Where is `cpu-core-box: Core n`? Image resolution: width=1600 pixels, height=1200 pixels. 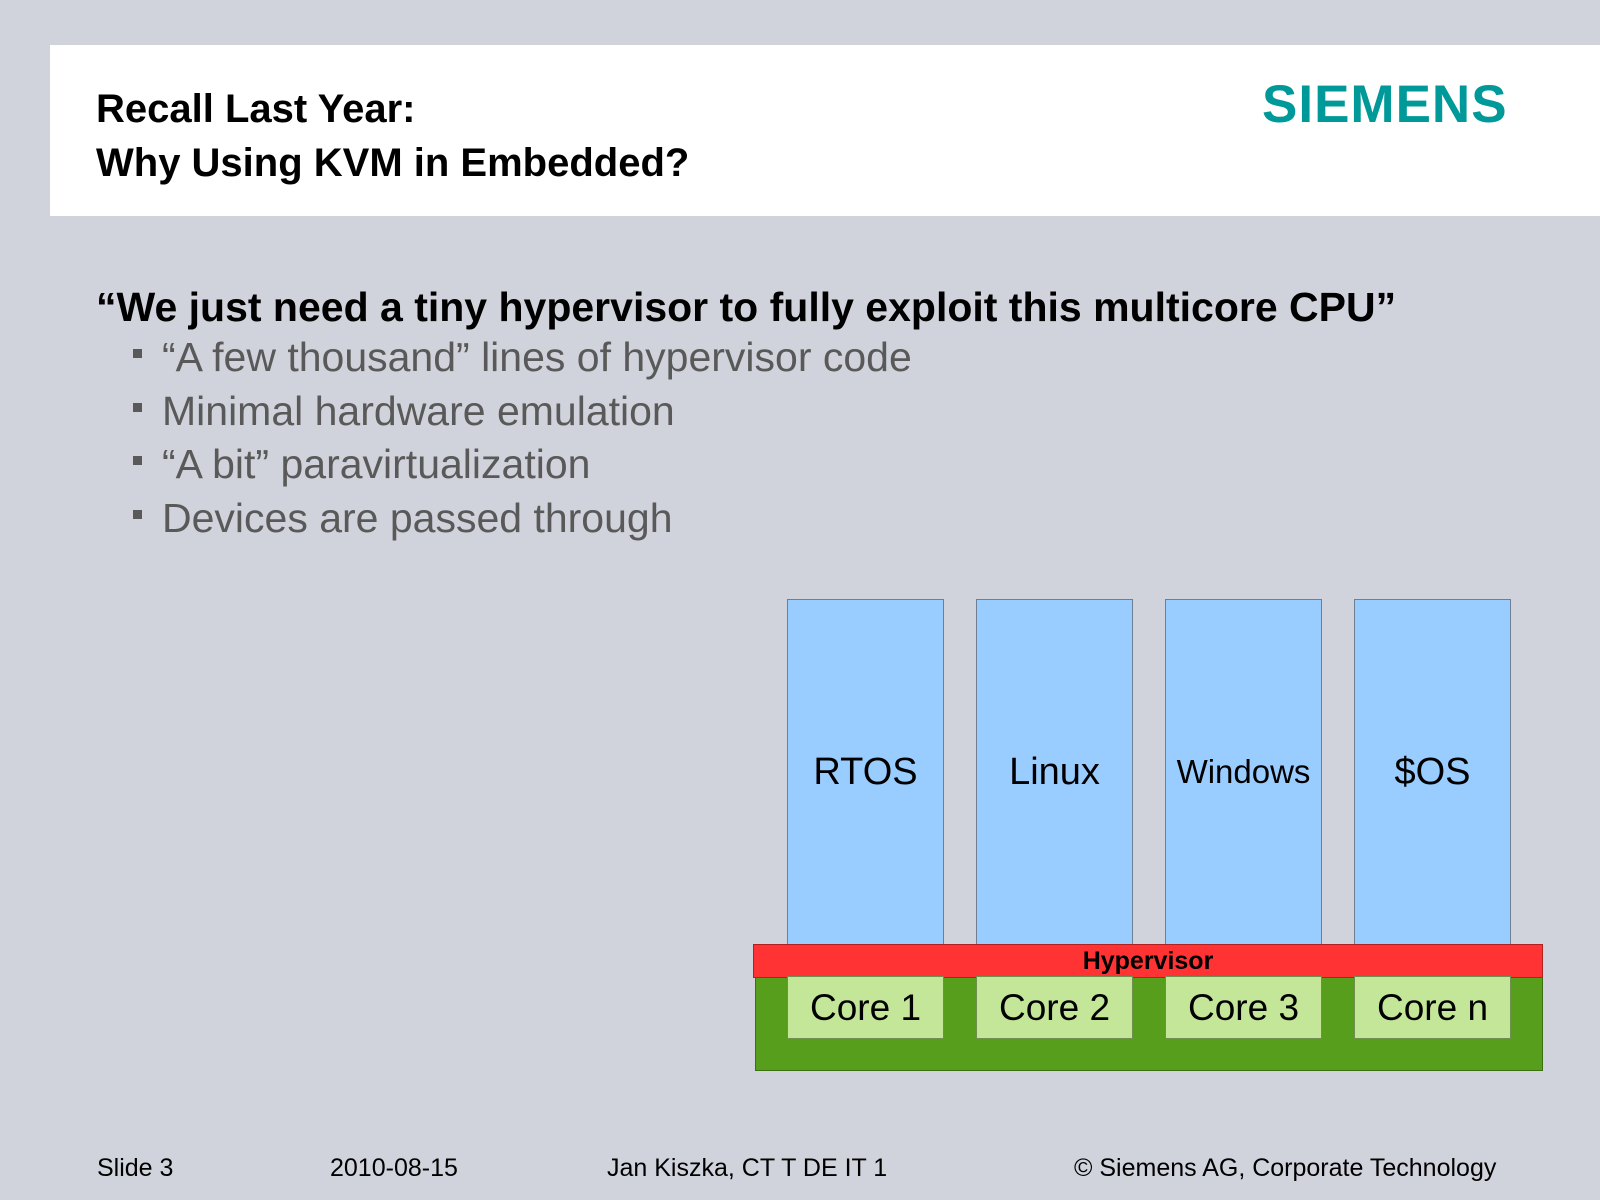 cpu-core-box: Core n is located at coordinates (1432, 1007).